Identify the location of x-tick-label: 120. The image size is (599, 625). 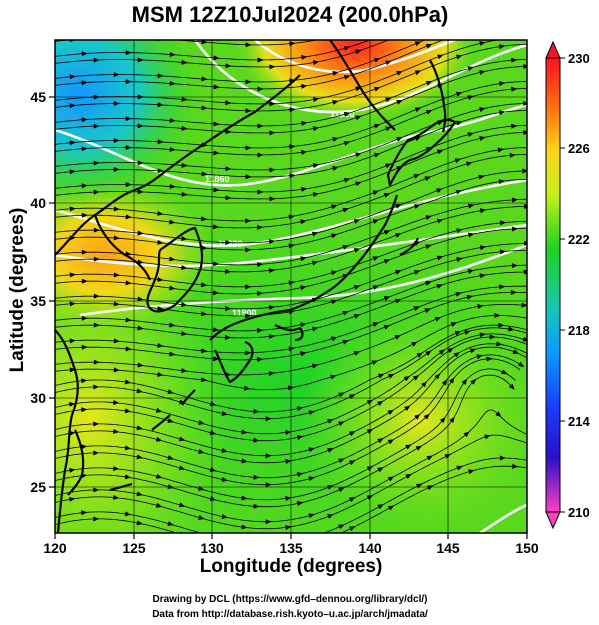
(55, 548).